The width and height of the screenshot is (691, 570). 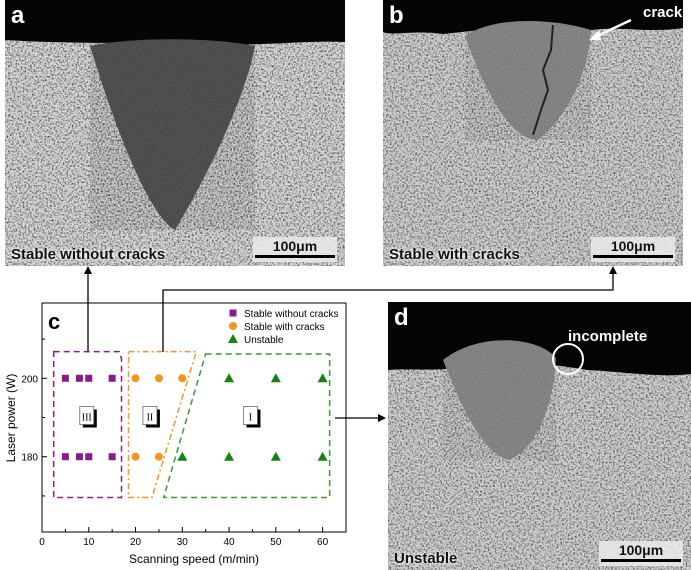 What do you see at coordinates (18, 15) in the screenshot?
I see `panel-label-a: a` at bounding box center [18, 15].